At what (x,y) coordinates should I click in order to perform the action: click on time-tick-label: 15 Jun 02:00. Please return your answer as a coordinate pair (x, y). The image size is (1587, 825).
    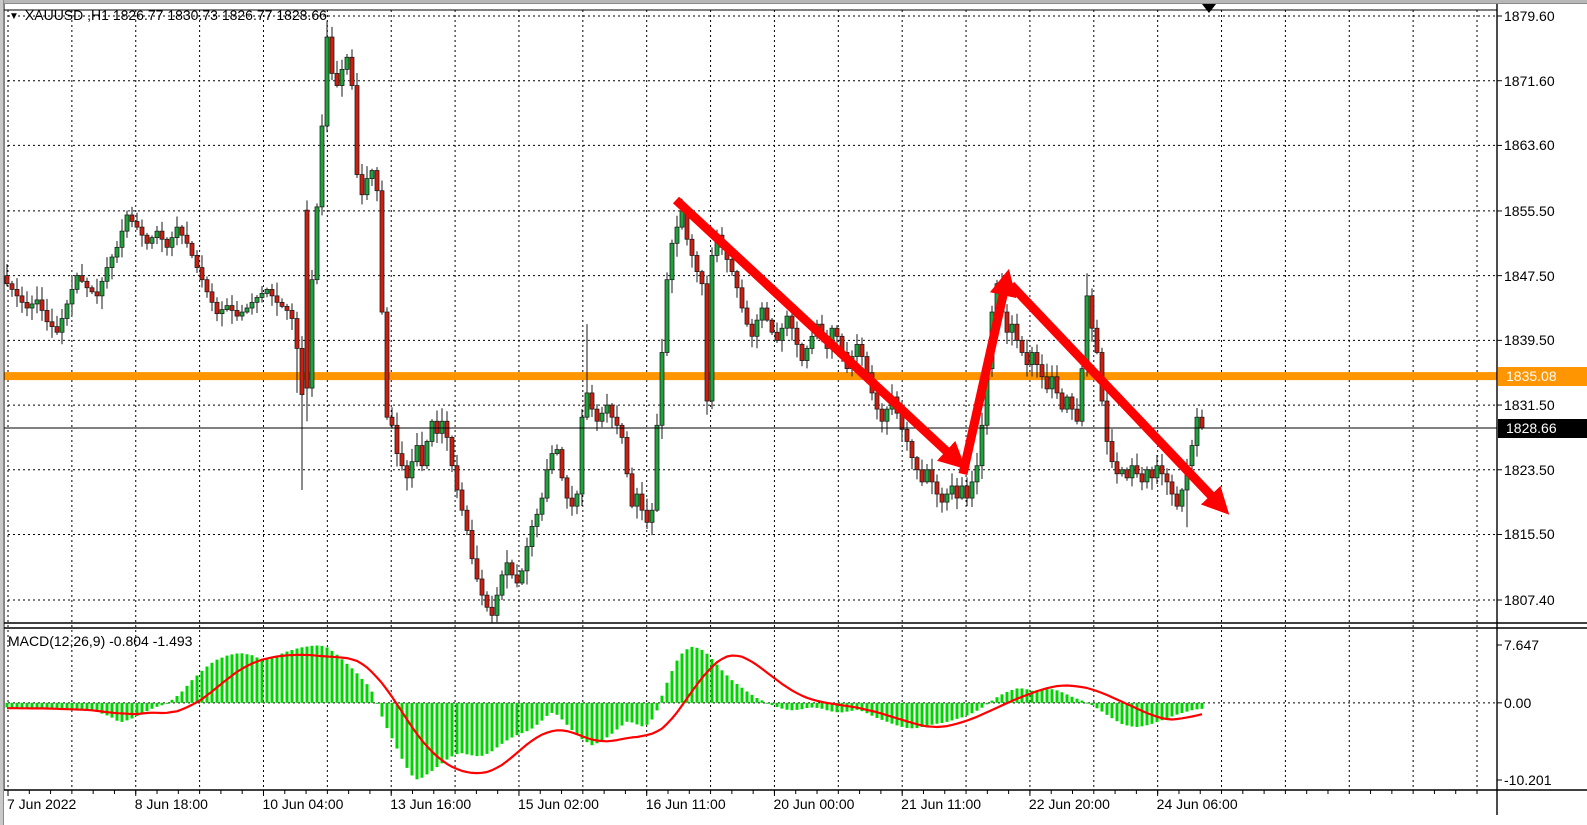
    Looking at the image, I should click on (558, 804).